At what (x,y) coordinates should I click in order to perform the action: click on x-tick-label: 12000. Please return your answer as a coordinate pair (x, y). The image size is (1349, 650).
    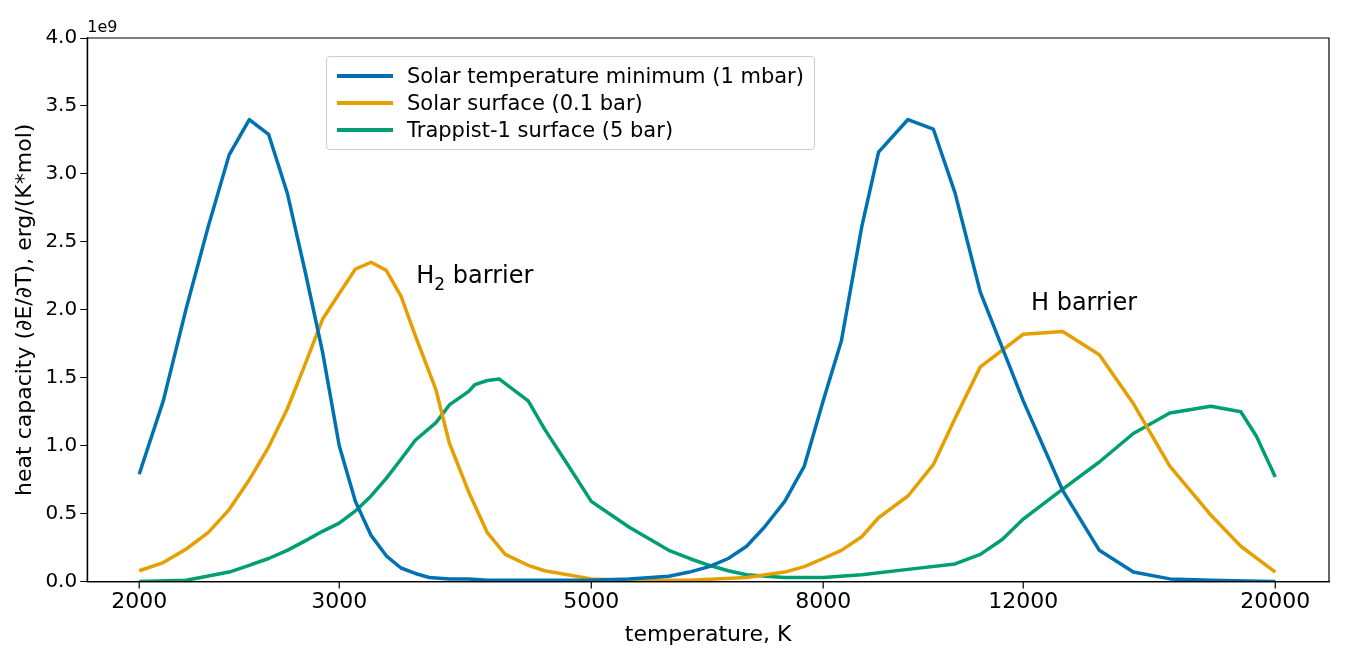
    Looking at the image, I should click on (1023, 601).